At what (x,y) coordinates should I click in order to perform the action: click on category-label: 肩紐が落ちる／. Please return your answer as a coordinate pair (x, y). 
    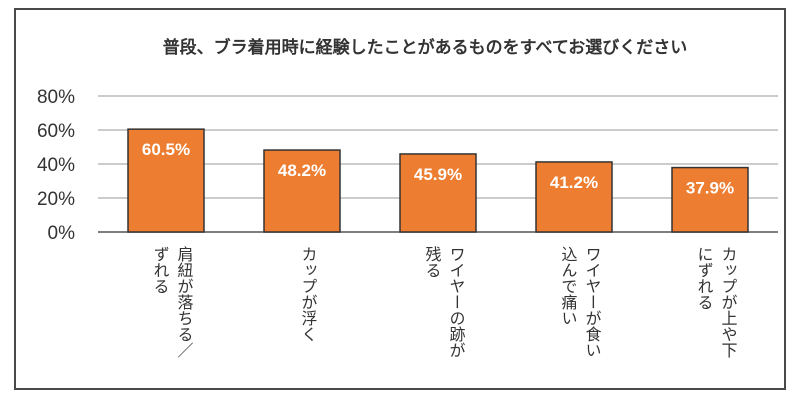
    Looking at the image, I should click on (184, 302).